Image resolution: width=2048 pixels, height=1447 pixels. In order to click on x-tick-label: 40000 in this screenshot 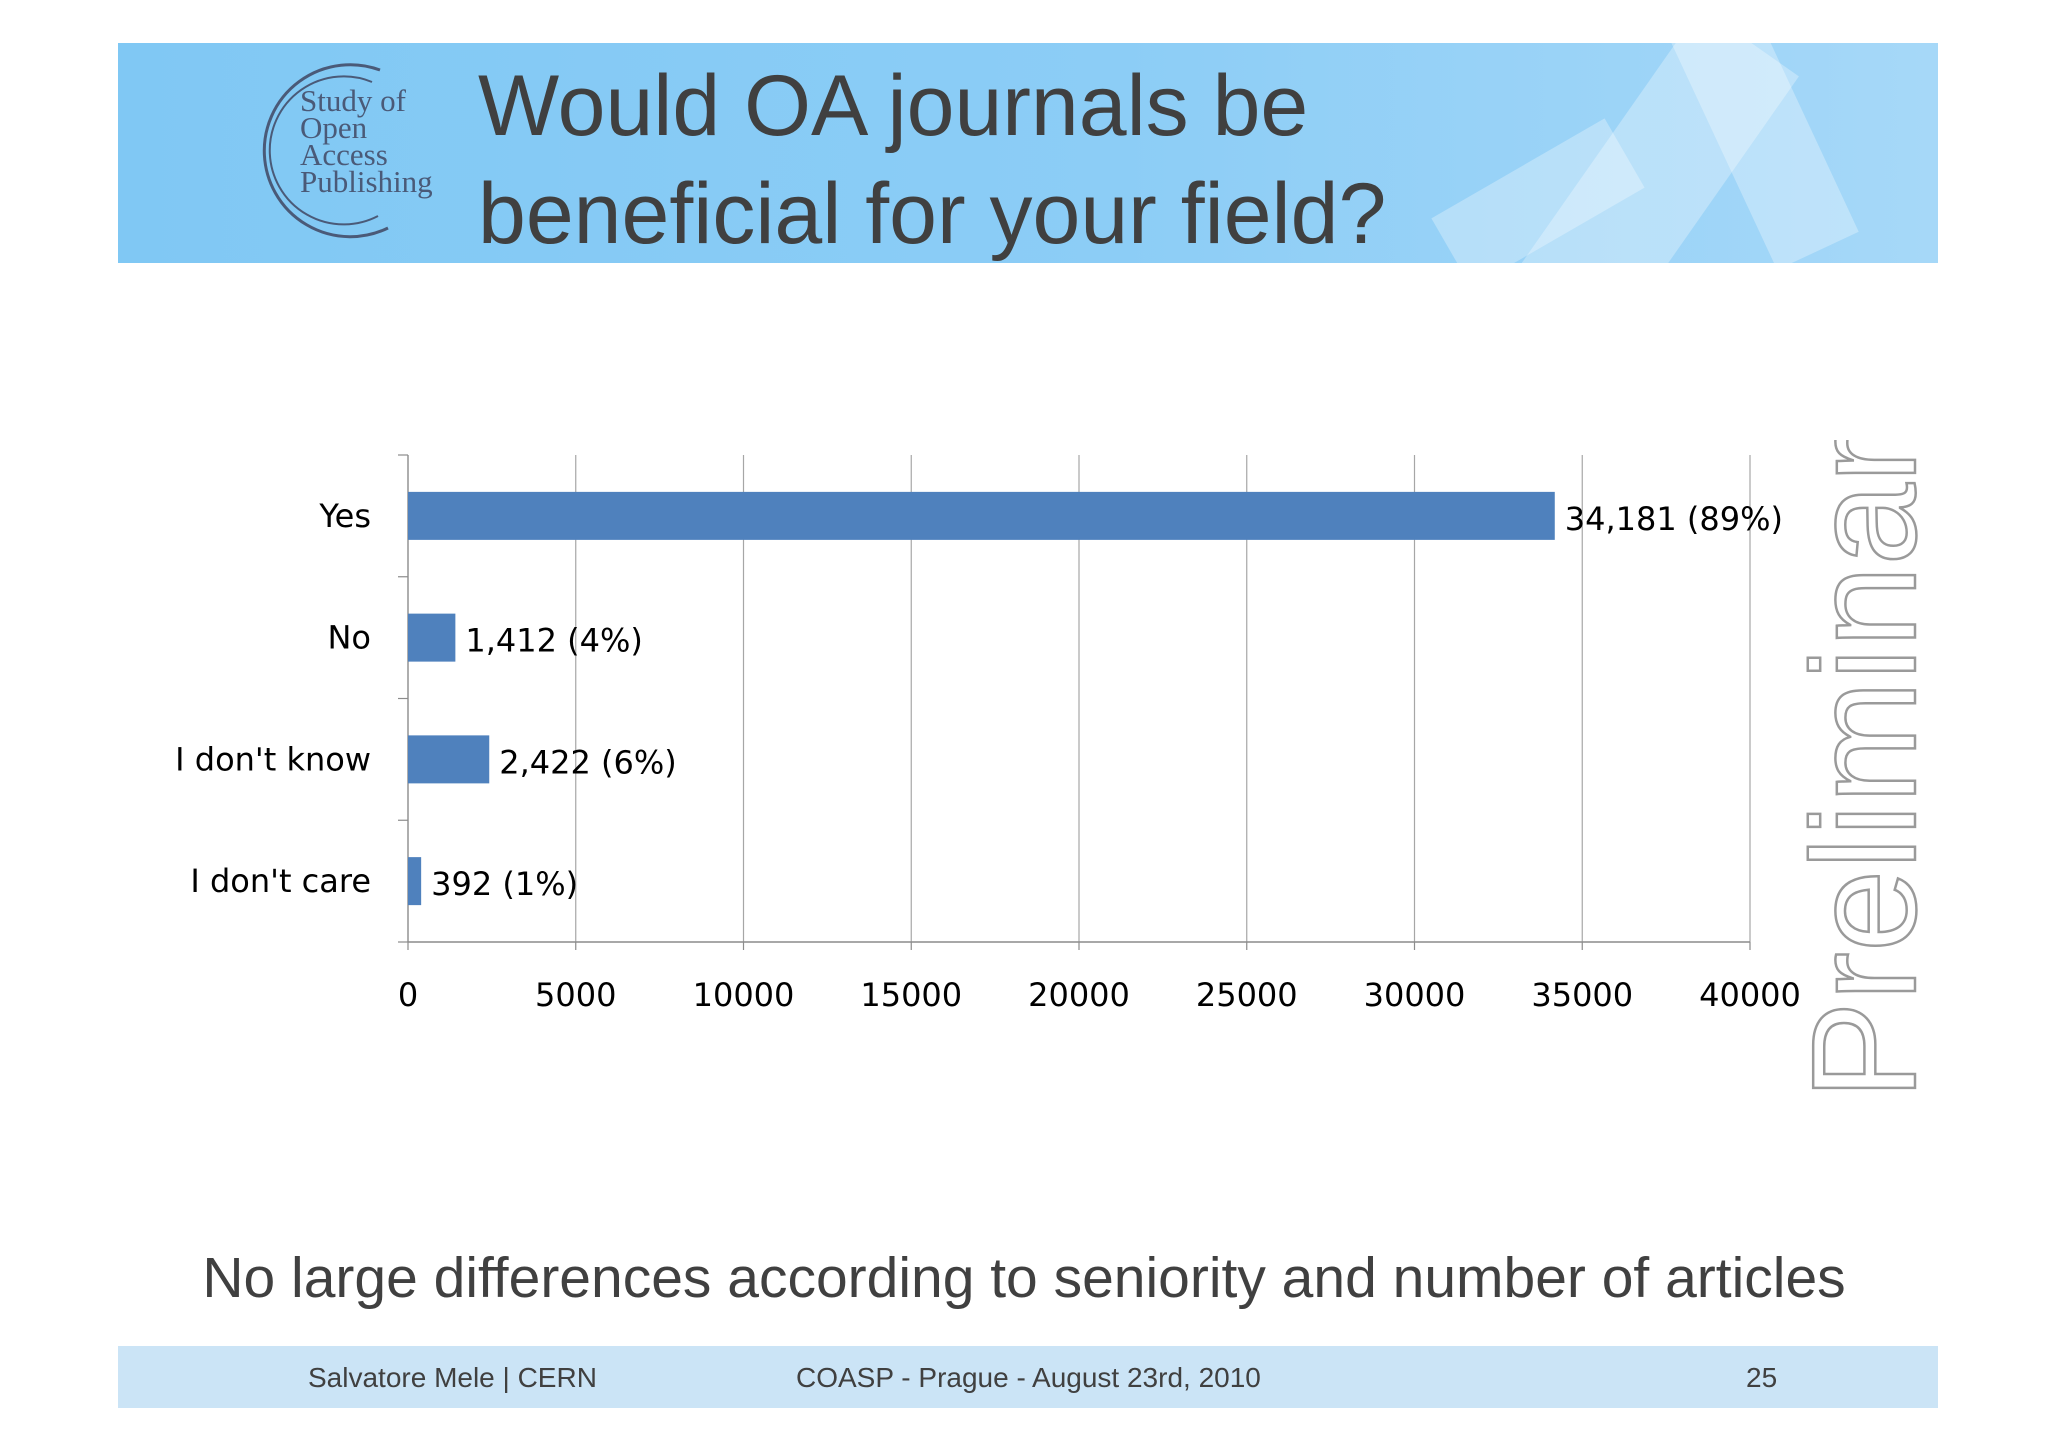, I will do `click(1750, 995)`.